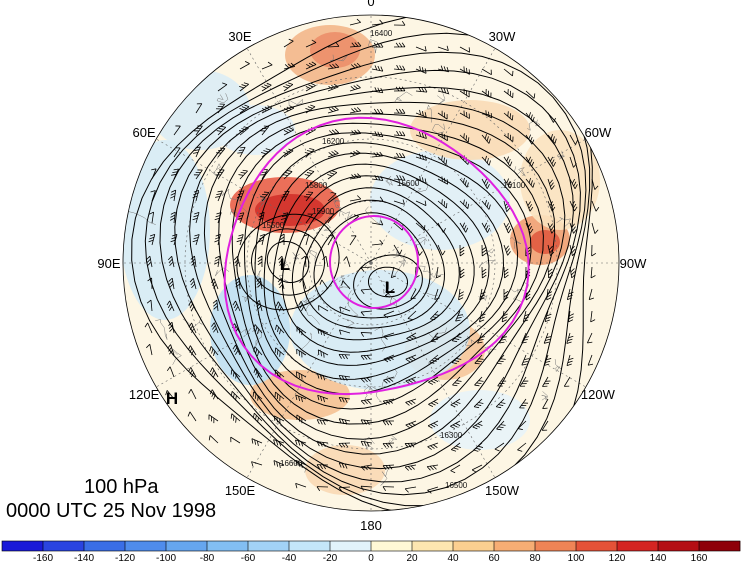 The image size is (742, 561). What do you see at coordinates (598, 132) in the screenshot?
I see `longitude-label: 60W` at bounding box center [598, 132].